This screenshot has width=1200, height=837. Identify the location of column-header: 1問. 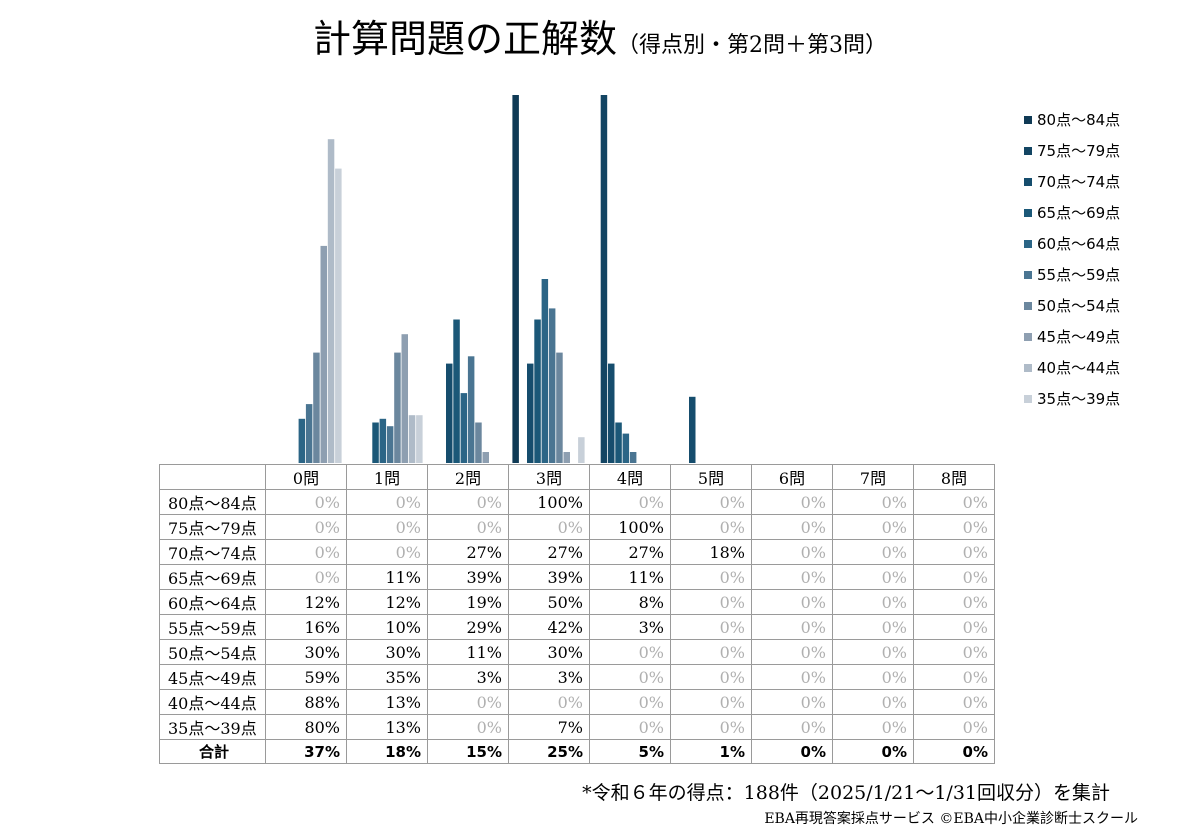
(387, 477).